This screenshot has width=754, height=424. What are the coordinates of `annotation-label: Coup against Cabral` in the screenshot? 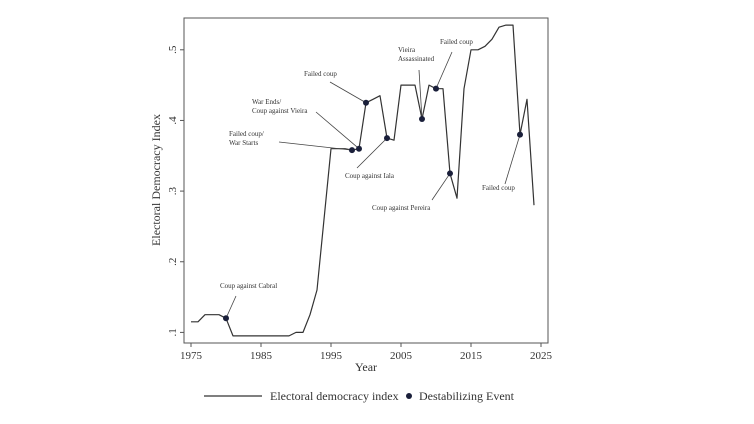 It's located at (248, 286).